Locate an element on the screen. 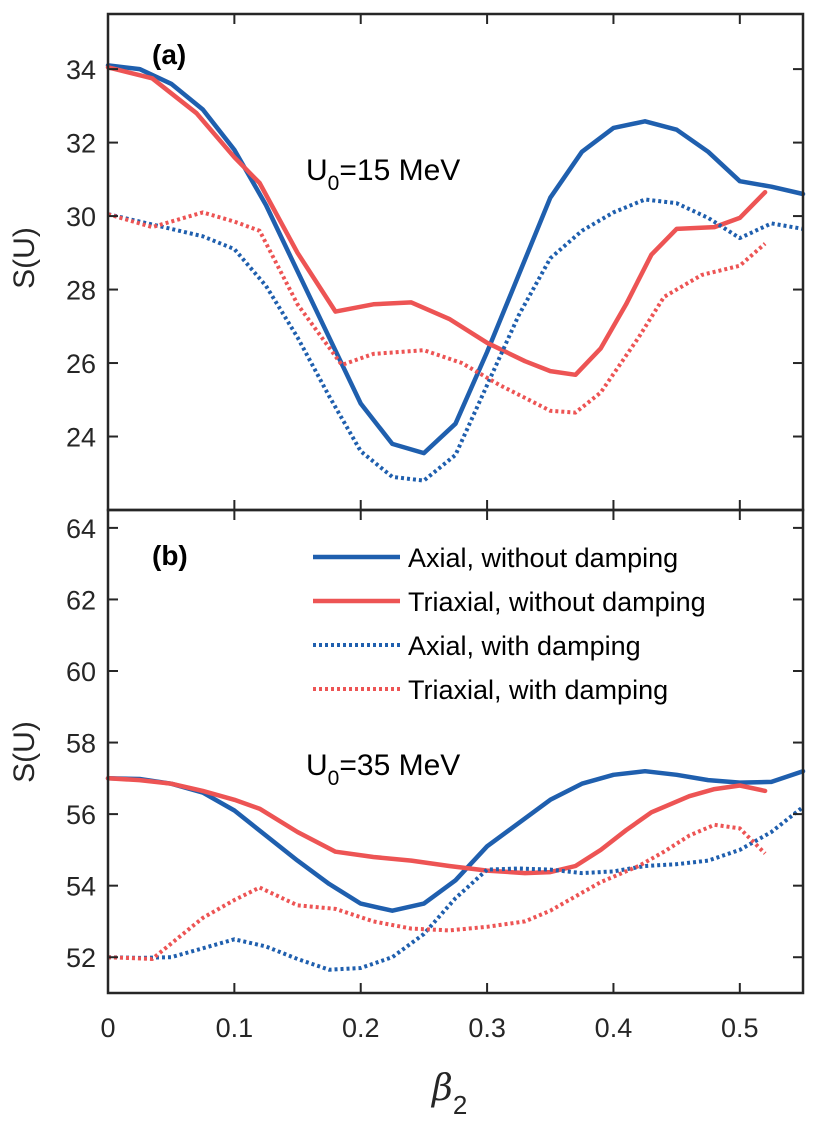 The width and height of the screenshot is (830, 1124). x-axis-label-sub: 2 is located at coordinates (460, 1105).